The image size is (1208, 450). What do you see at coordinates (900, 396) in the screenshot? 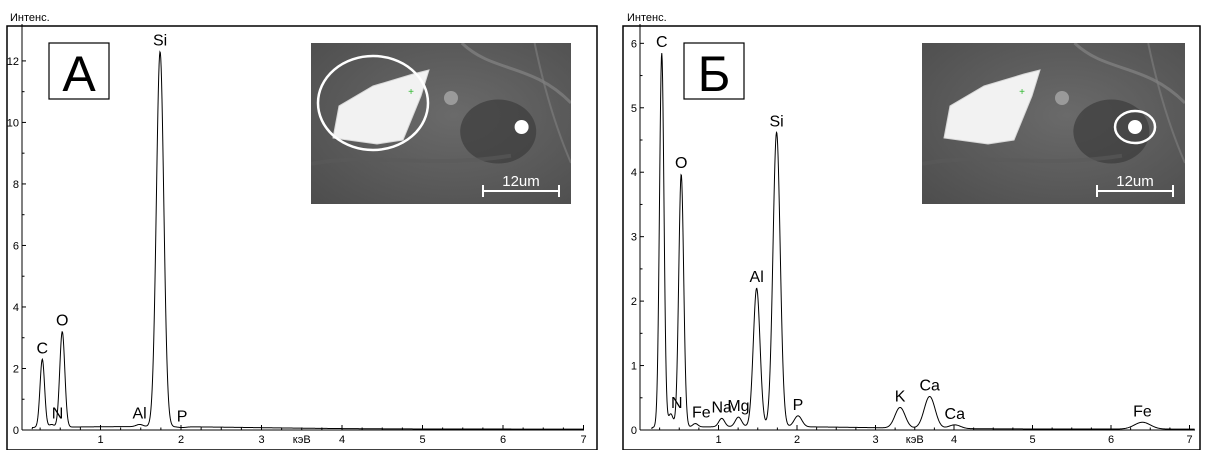
I see `peak-label-k: K` at bounding box center [900, 396].